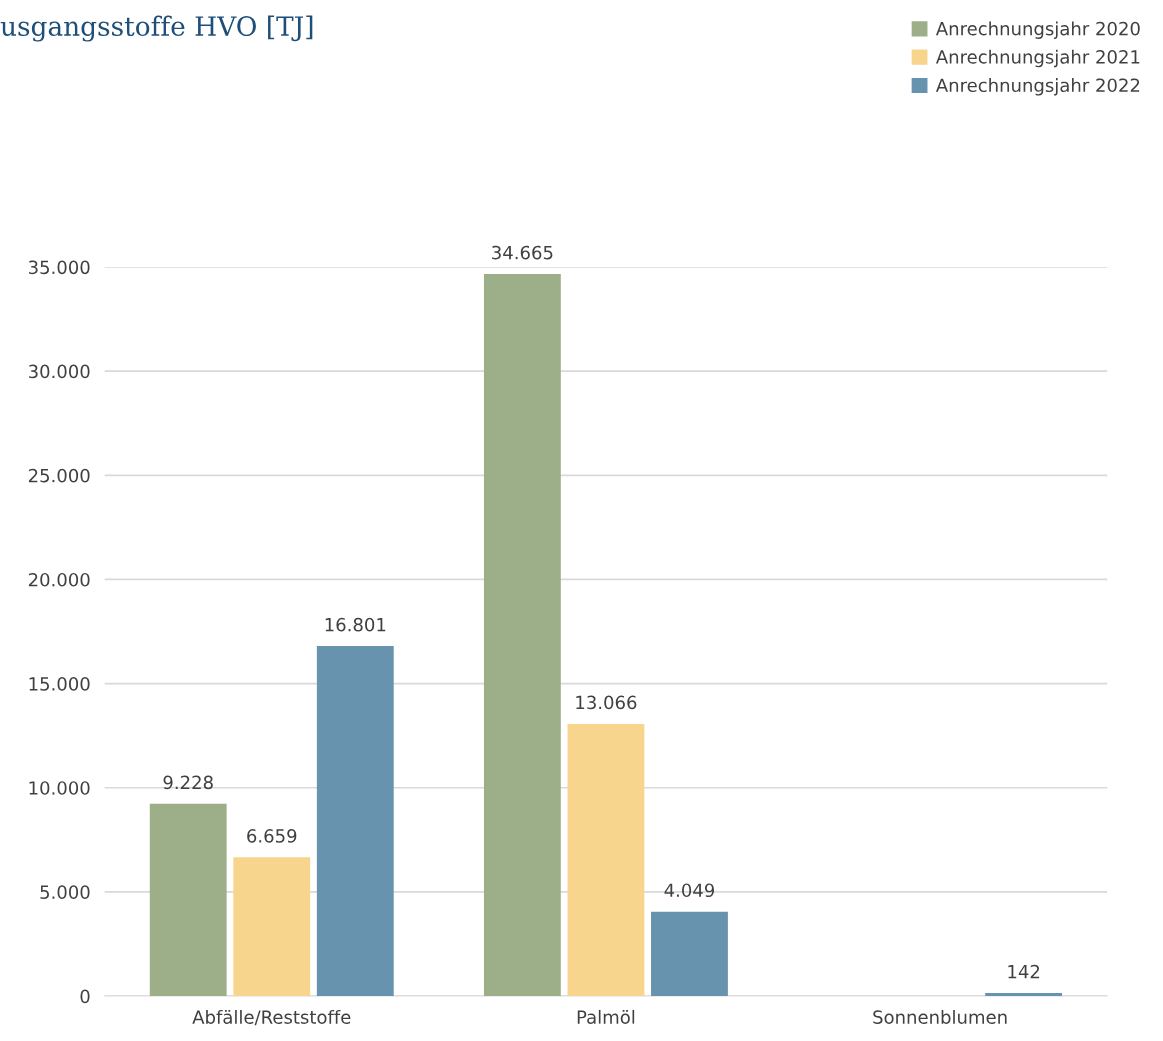 This screenshot has width=1163, height=1041. I want to click on data-label: 4.049, so click(689, 890).